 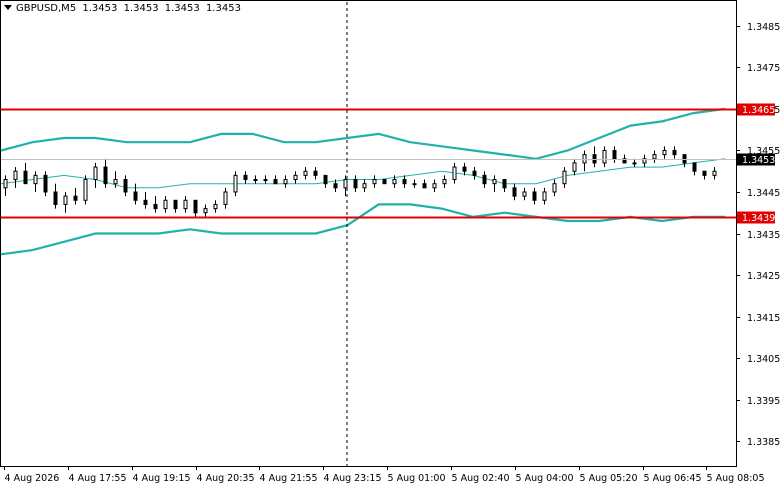 I want to click on current-price-tag-label: 1.3453, so click(x=758, y=160).